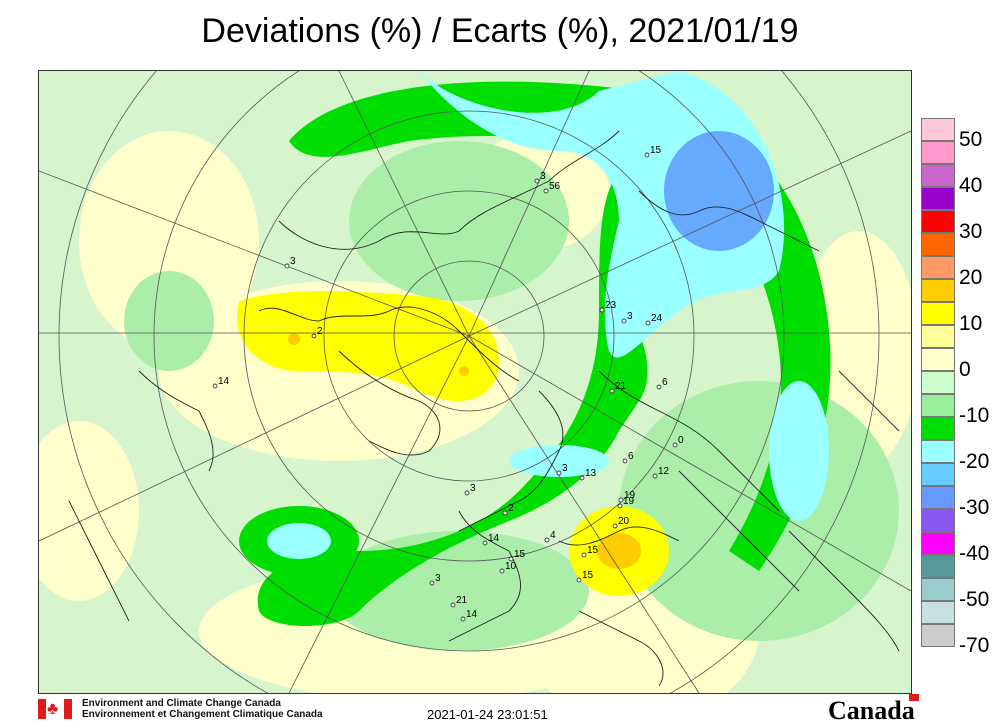 This screenshot has height=726, width=1000. Describe the element at coordinates (487, 714) in the screenshot. I see `timestamp: 2021-01-24 23:01:51` at that location.